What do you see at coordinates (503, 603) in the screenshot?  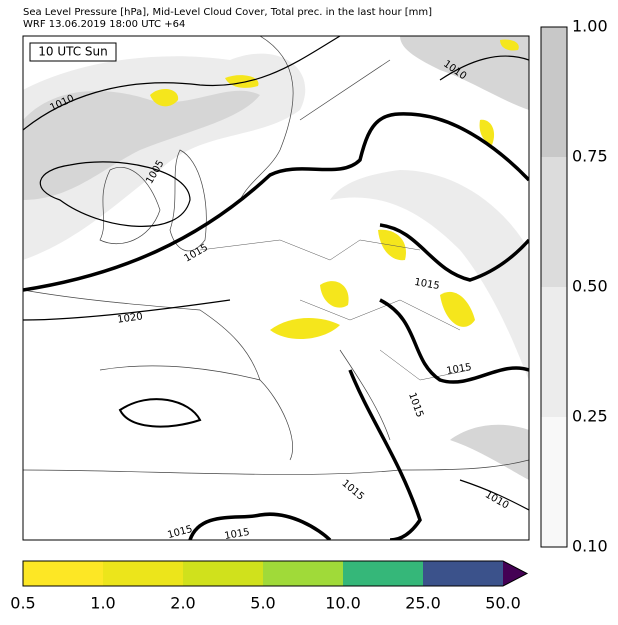 I see `colorbar-label: 50.0` at bounding box center [503, 603].